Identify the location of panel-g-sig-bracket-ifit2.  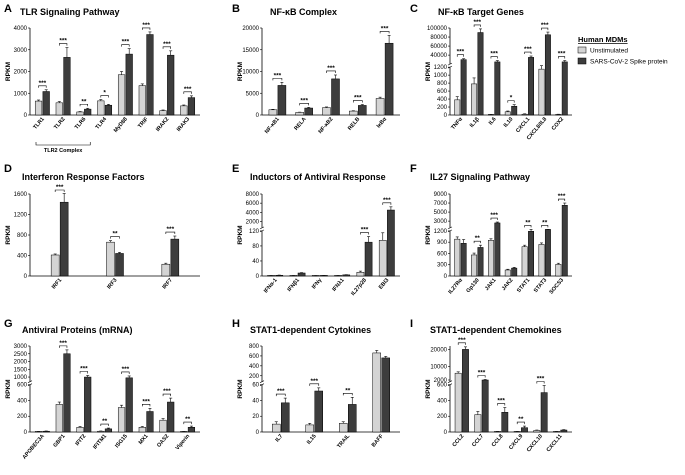
(83, 372).